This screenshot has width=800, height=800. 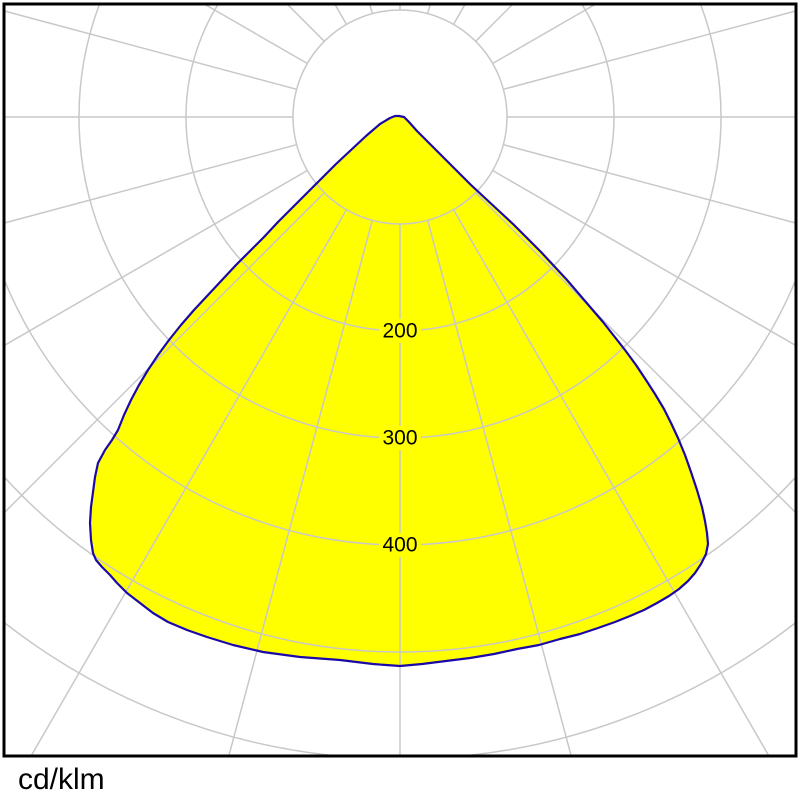 I want to click on ring-value-labels: 200 300 400, so click(x=400, y=438).